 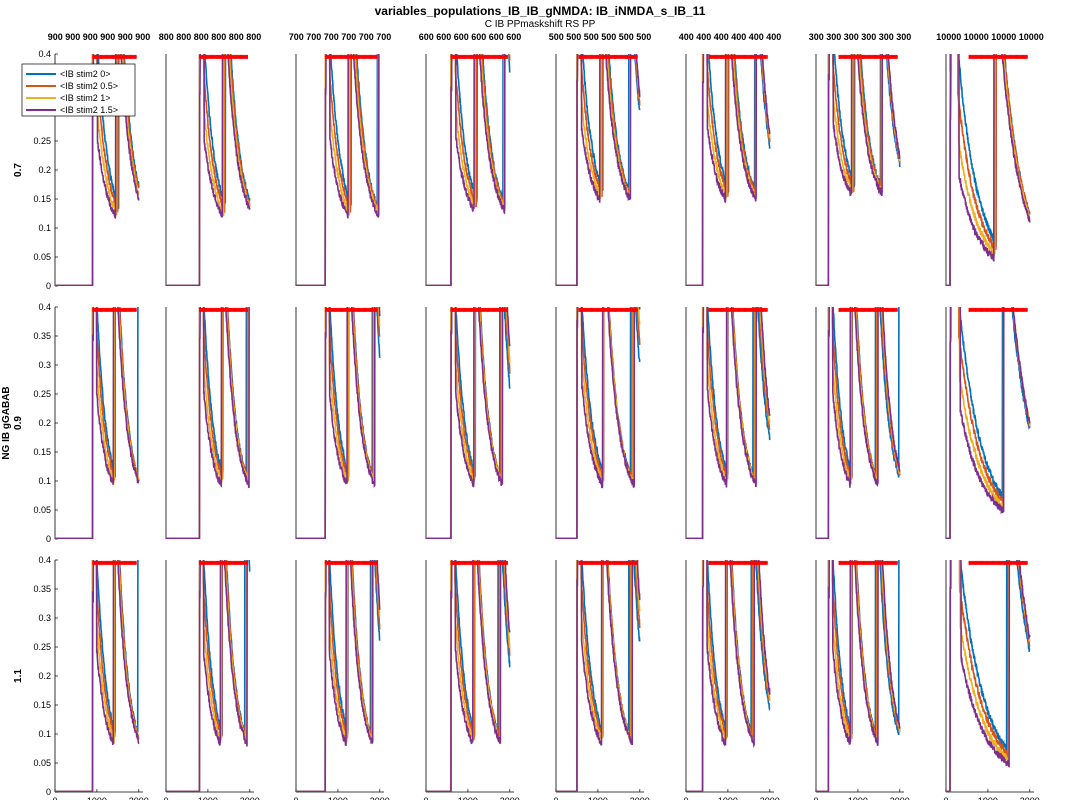 I want to click on subplot-r2-c1: 0 0.05 0.1 0.15 0.2 0.25 0.3 0.35 0.4, so click(x=86, y=423).